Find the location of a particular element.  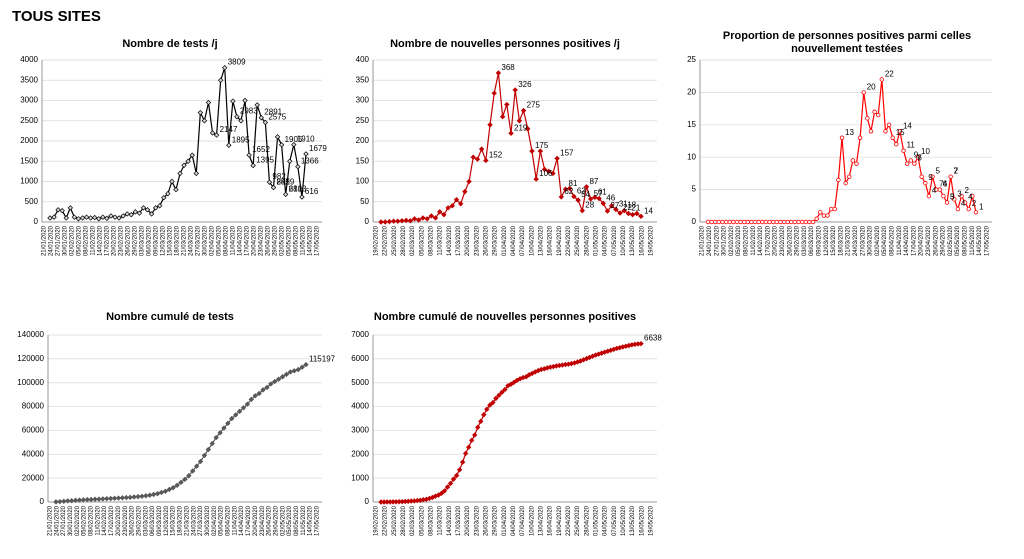

x-tick-label: 14/04/2020 is located at coordinates (242, 520).